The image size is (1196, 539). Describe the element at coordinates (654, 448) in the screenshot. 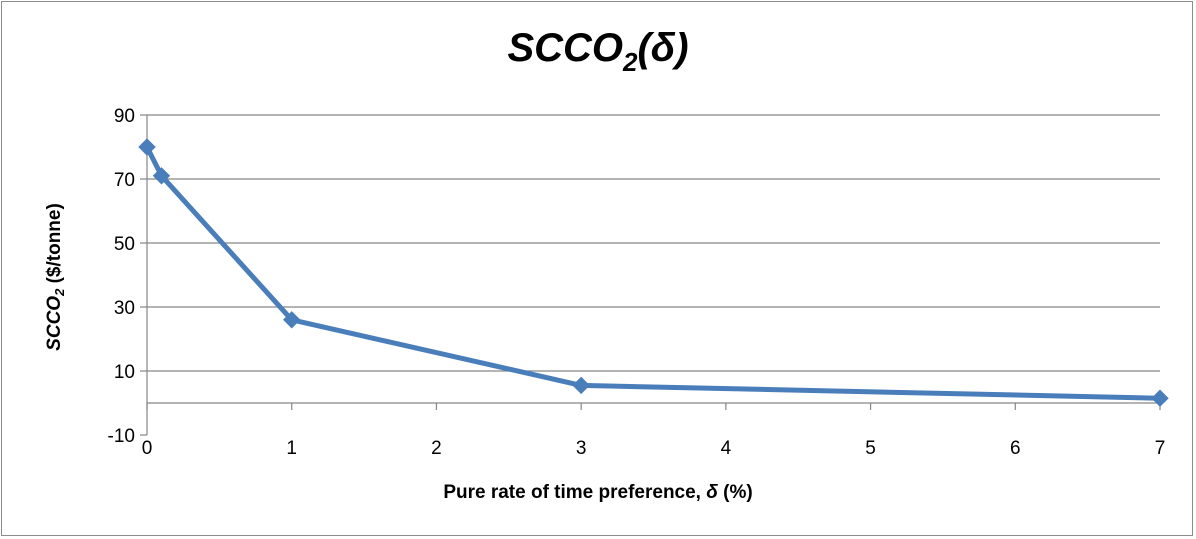

I see `x-tick-labels: 0 1 2 3 4 5 6 7` at that location.